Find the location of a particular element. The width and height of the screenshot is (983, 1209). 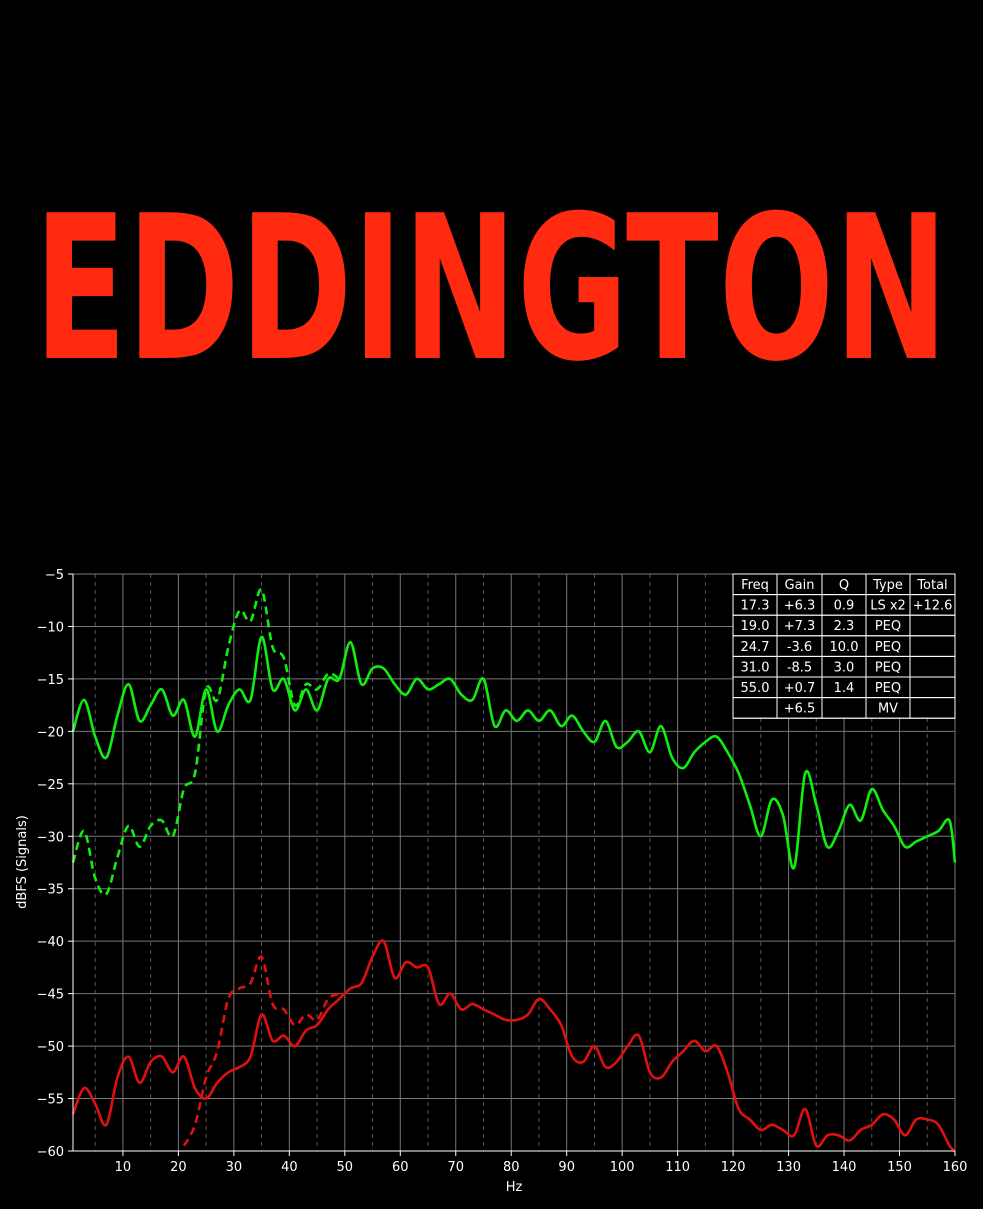

table-value: MV is located at coordinates (888, 709).